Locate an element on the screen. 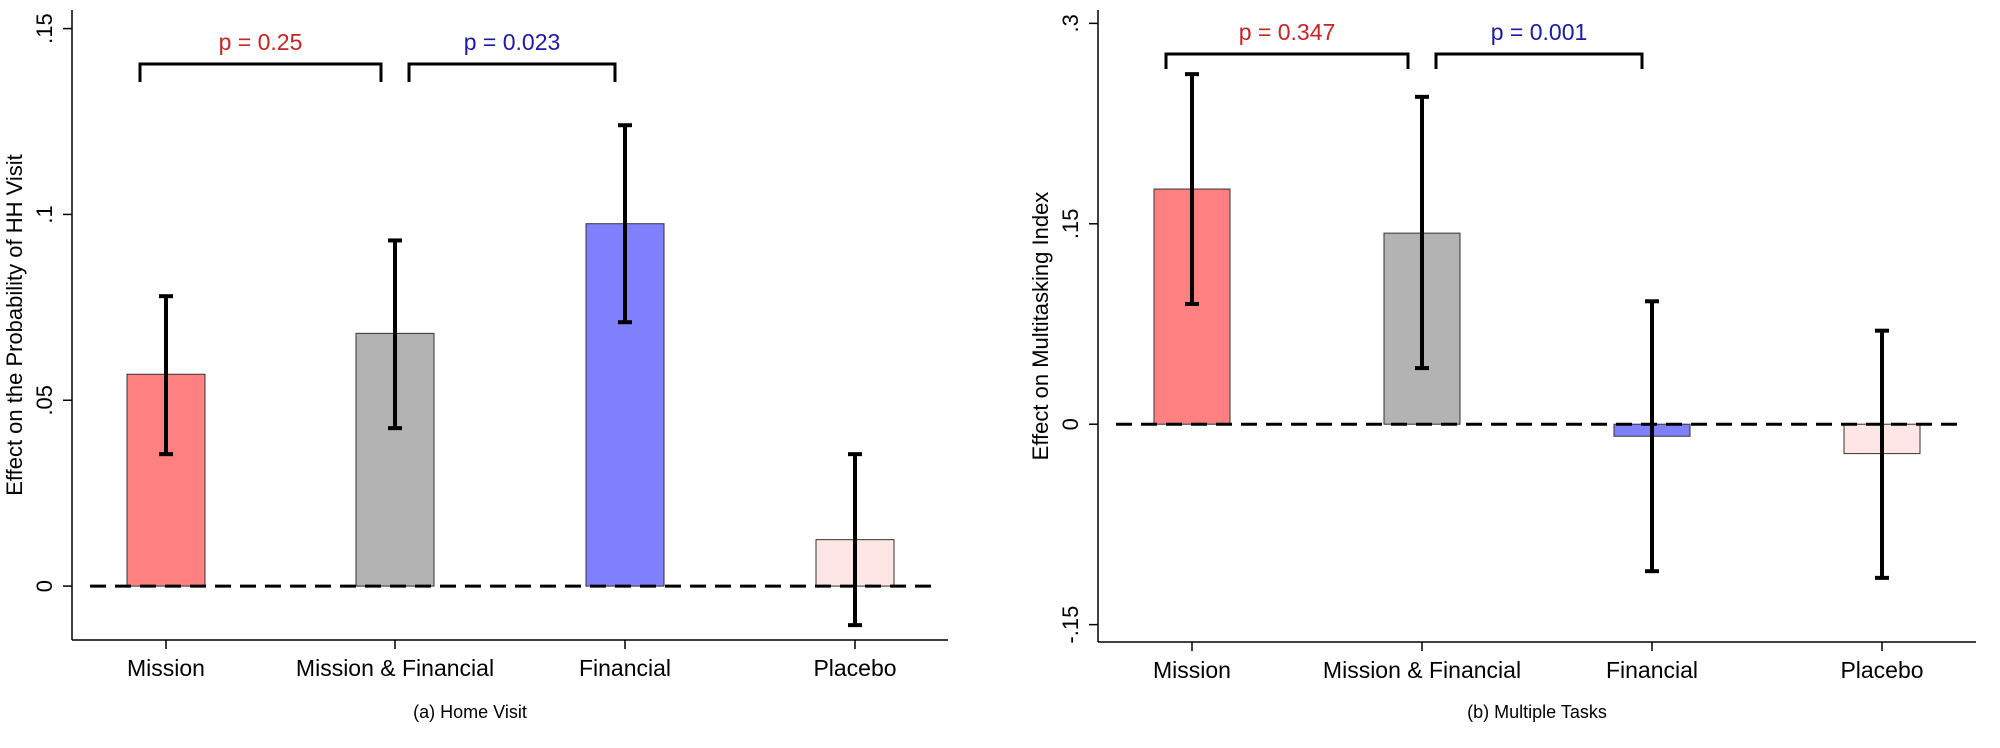  comparison-bracket: p = 0.347 is located at coordinates (1287, 44).